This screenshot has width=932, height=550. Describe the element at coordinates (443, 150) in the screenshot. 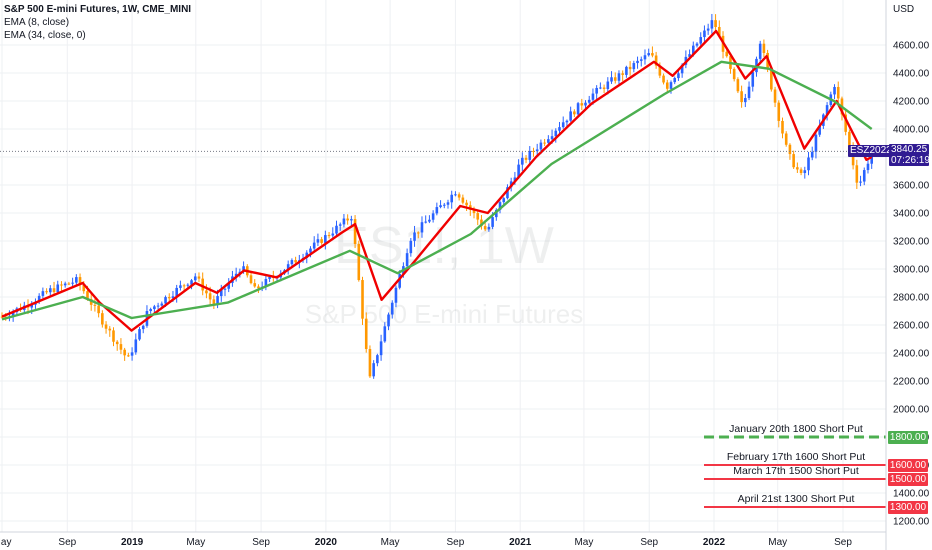

I see `last-price-line` at that location.